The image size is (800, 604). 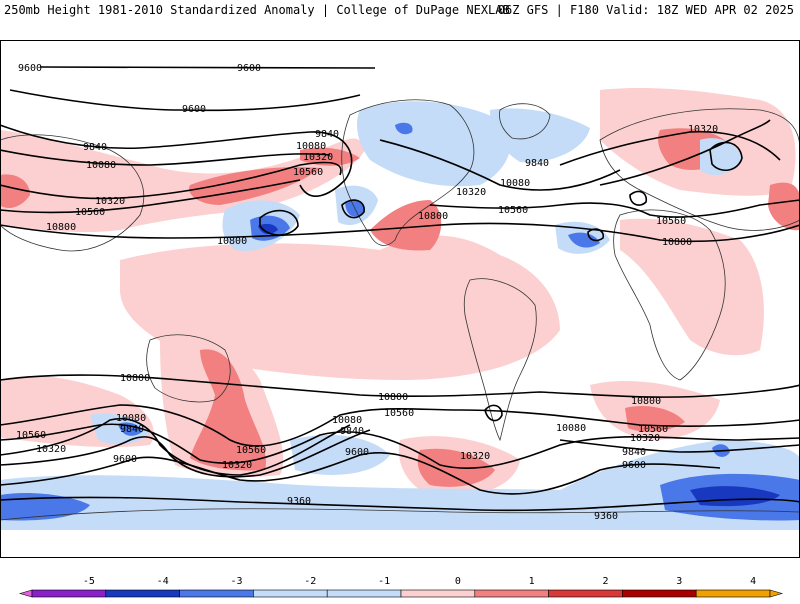 What do you see at coordinates (400, 386) in the screenshot?
I see `contour-10800-south` at bounding box center [400, 386].